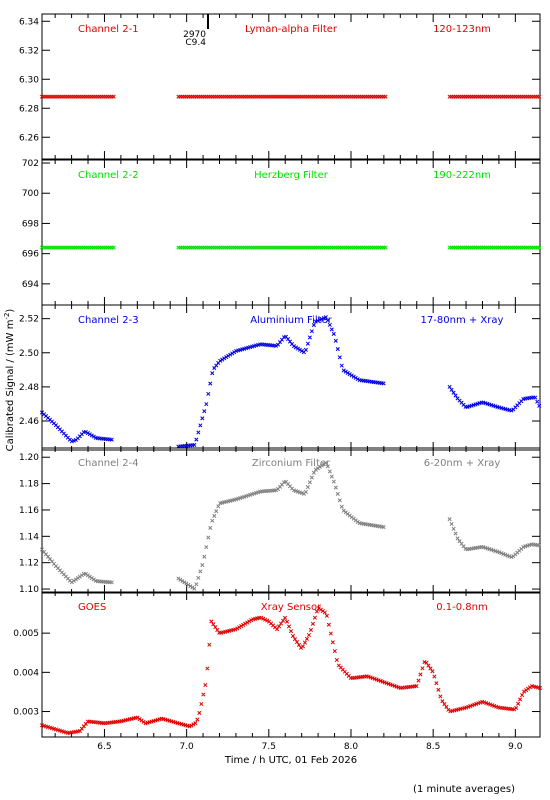 The width and height of the screenshot is (550, 800). What do you see at coordinates (351, 747) in the screenshot?
I see `x-tick-label: 8.0` at bounding box center [351, 747].